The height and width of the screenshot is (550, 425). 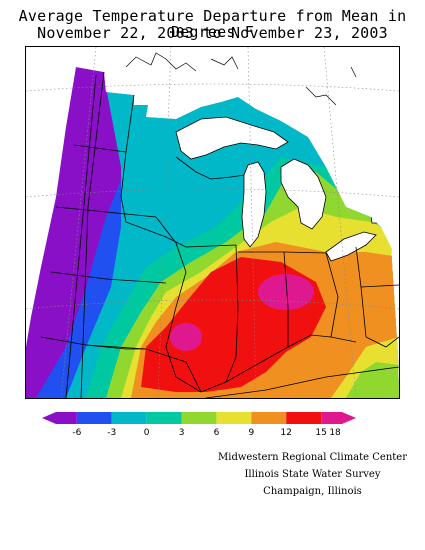 What do you see at coordinates (182, 433) in the screenshot?
I see `legend-tick-label: 3` at bounding box center [182, 433].